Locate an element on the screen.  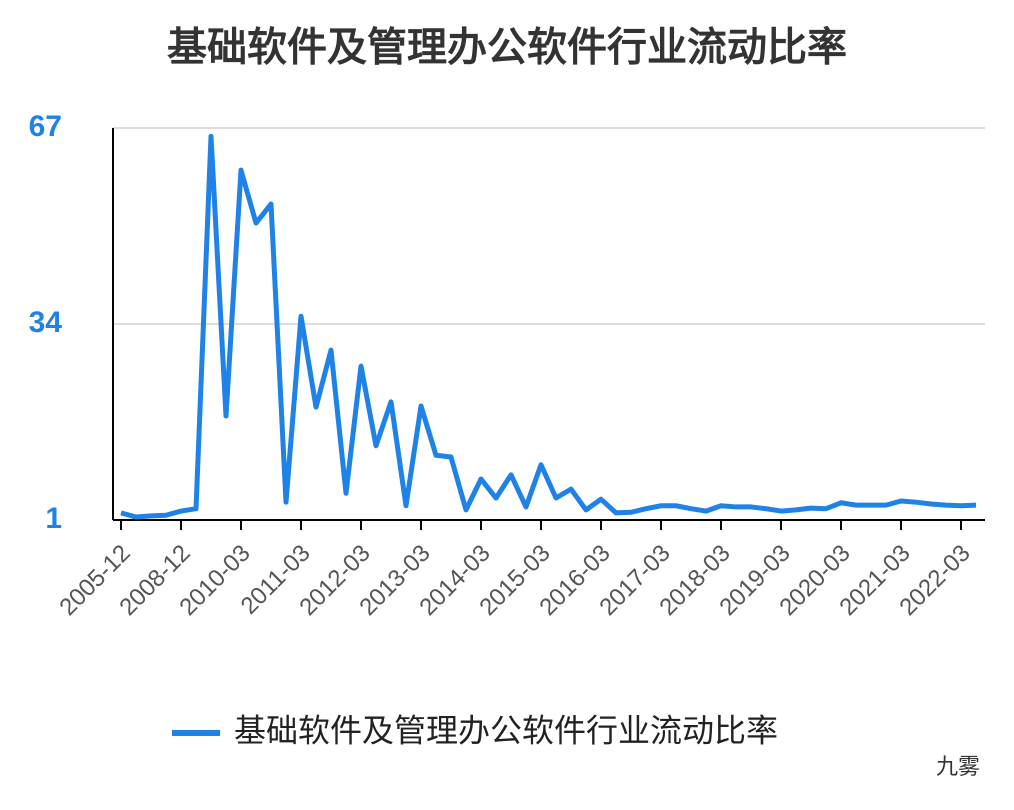
chart-title: 基础软件及管理办公软件行业流动比率 is located at coordinates (507, 48).